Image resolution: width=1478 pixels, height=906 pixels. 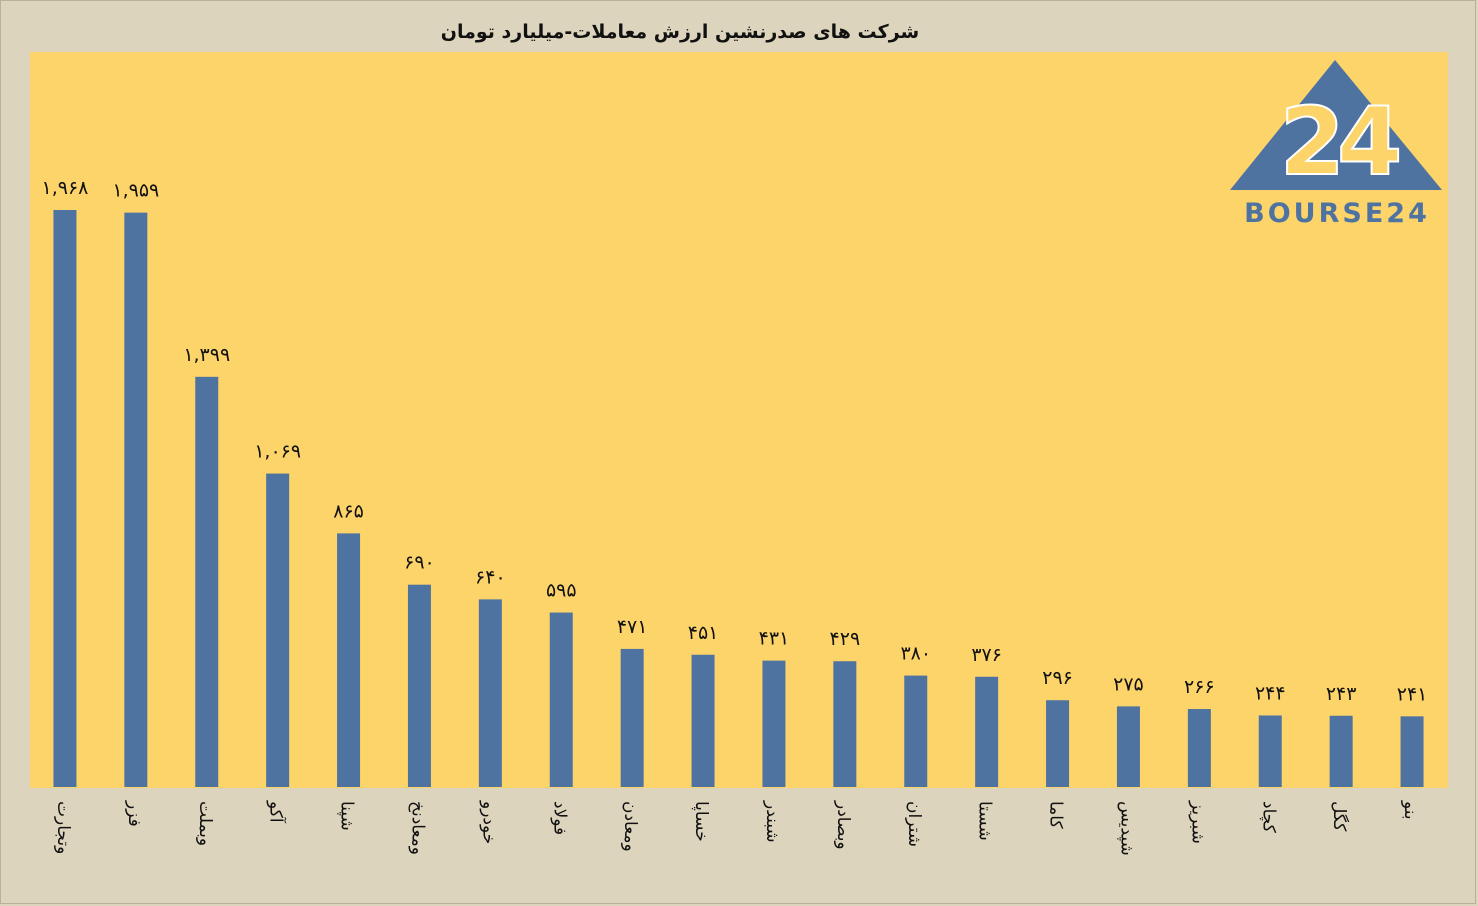 I want to click on category-label: شتران, so click(x=914, y=824).